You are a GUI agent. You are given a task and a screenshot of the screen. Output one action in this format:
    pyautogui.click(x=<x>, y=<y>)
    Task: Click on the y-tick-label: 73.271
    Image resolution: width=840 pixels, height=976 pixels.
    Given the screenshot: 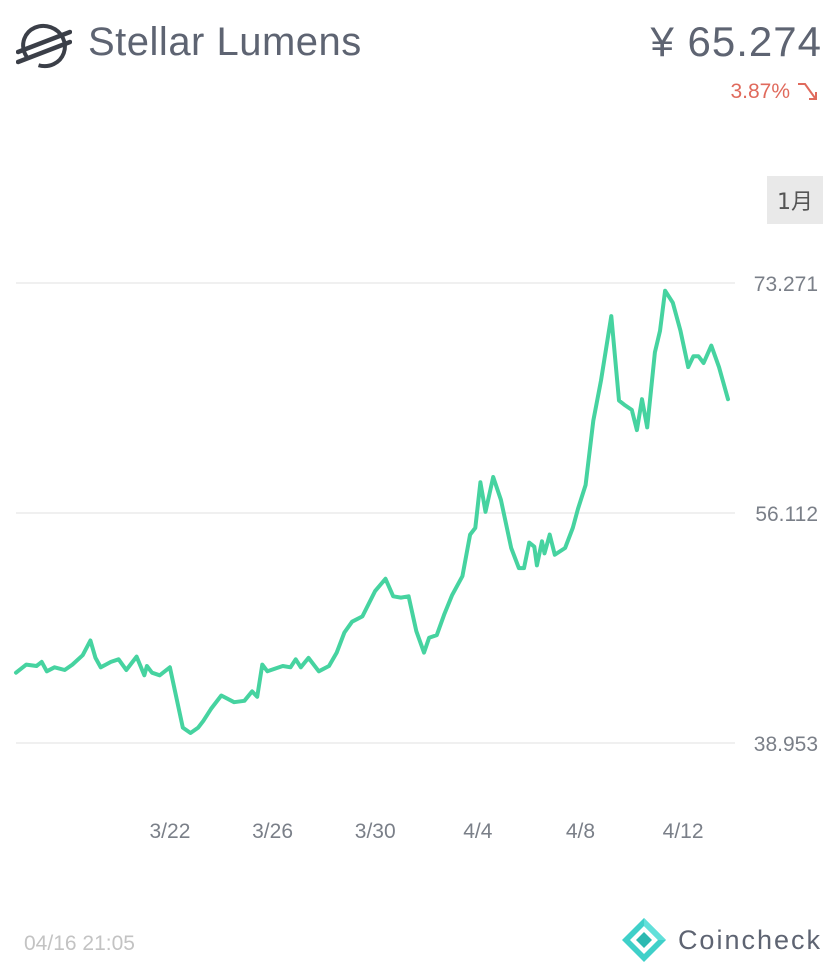 What is the action you would take?
    pyautogui.click(x=786, y=284)
    